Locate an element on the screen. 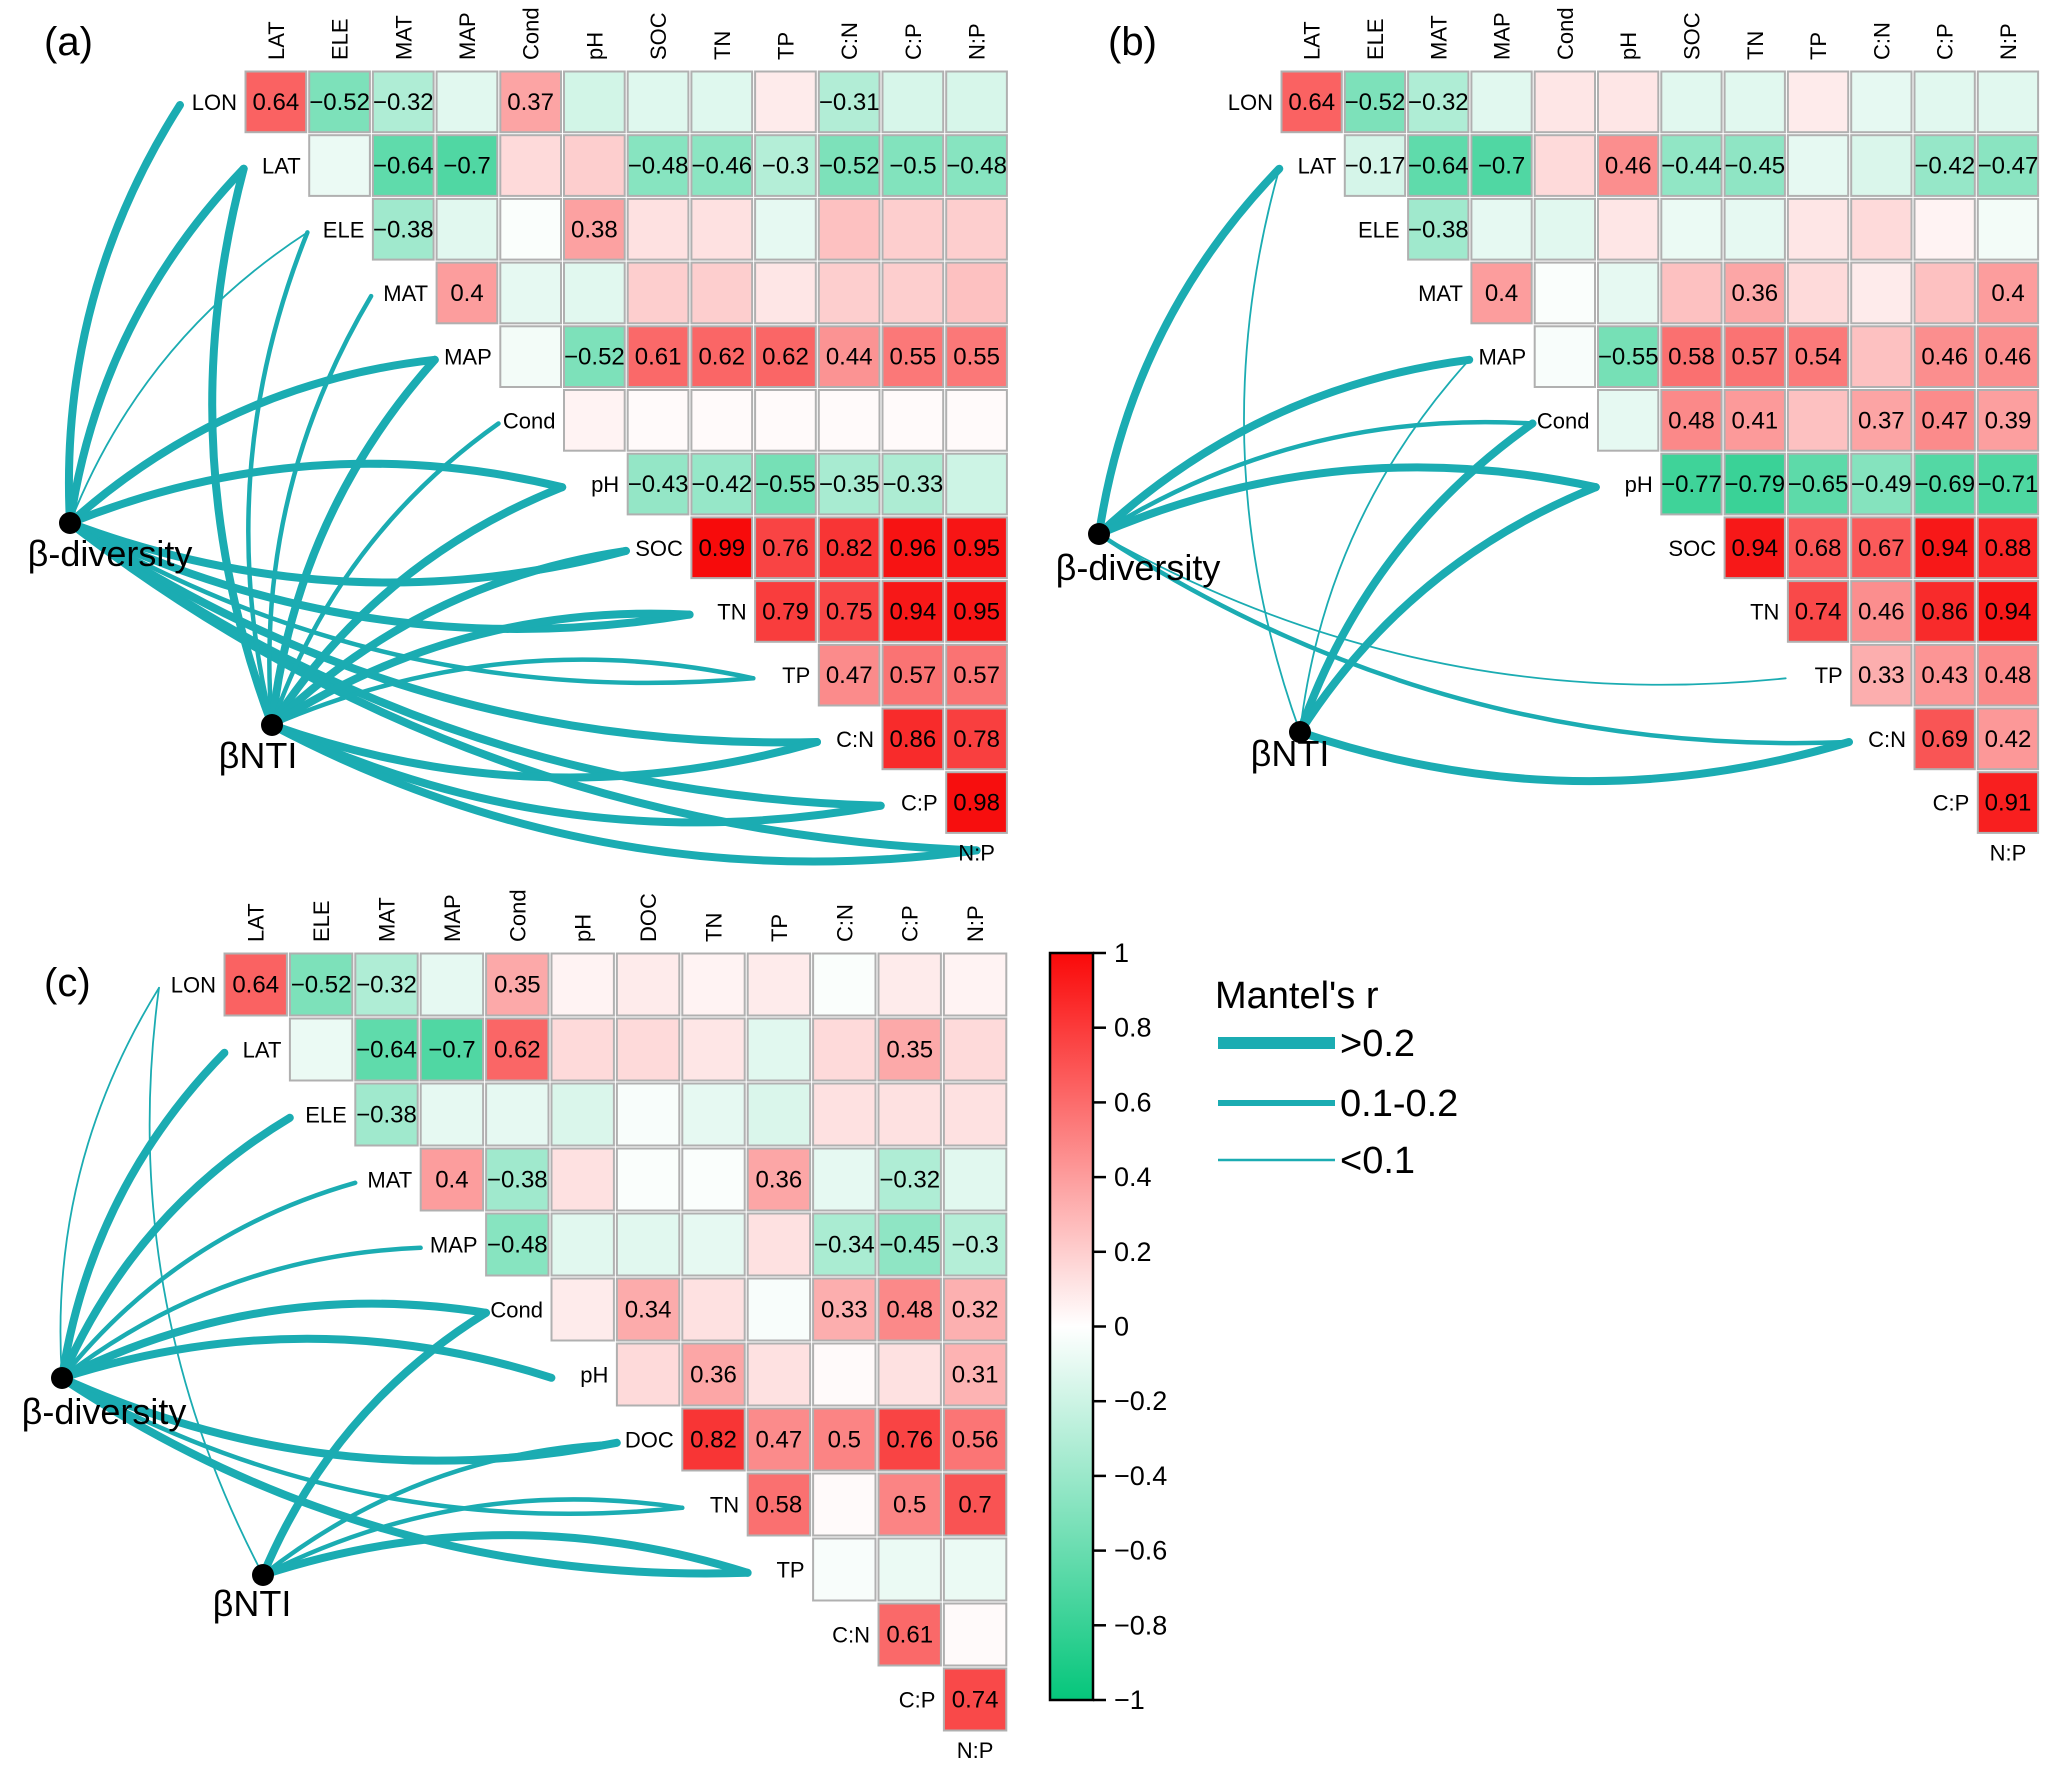  cell-value: 0.5 is located at coordinates (844, 1440).